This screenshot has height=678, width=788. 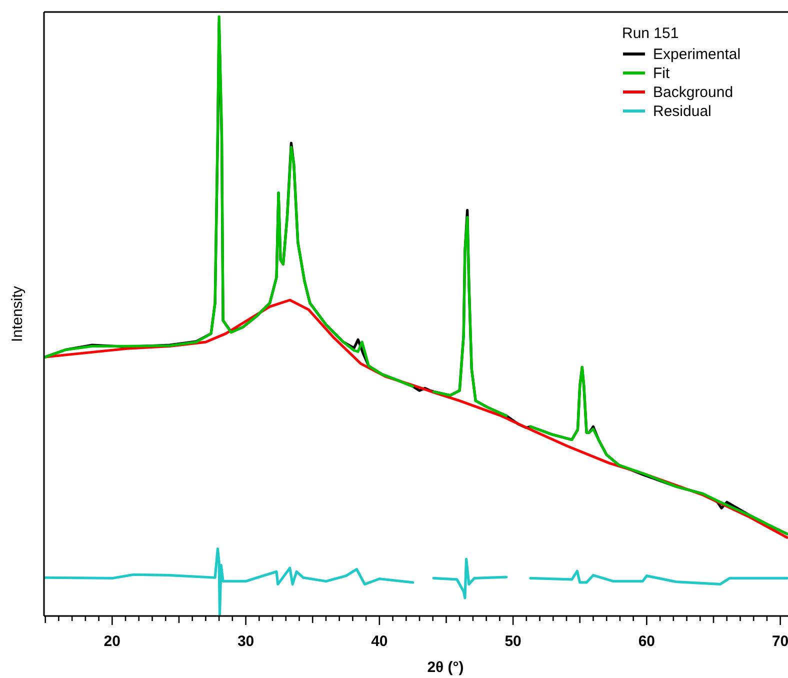 What do you see at coordinates (245, 641) in the screenshot?
I see `x-tick-label: 30` at bounding box center [245, 641].